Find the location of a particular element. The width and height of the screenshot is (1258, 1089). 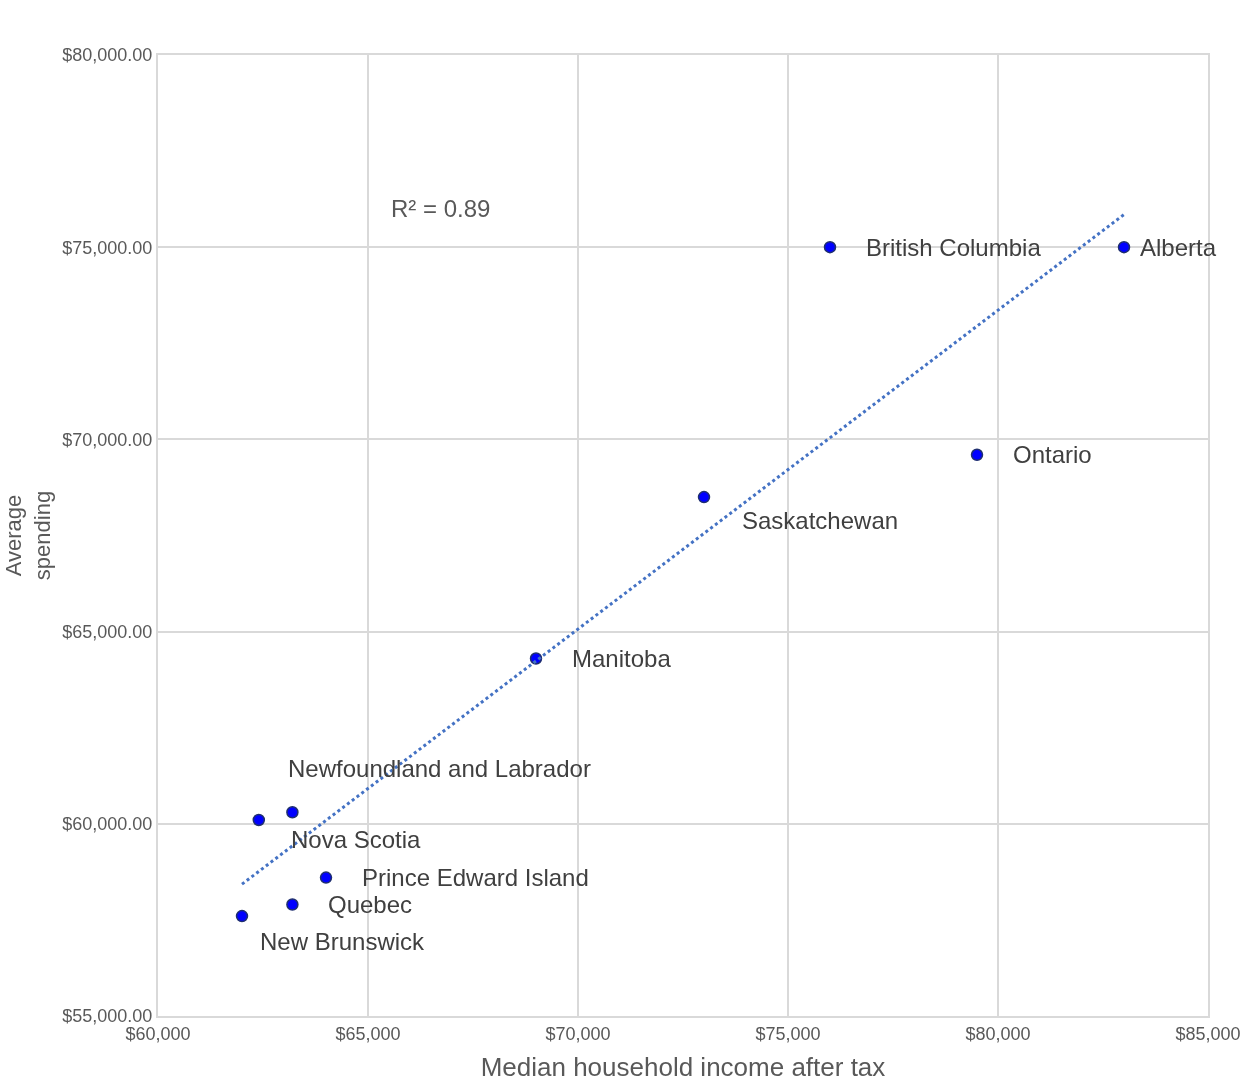

x-tick-label: $70,000 is located at coordinates (578, 1033).